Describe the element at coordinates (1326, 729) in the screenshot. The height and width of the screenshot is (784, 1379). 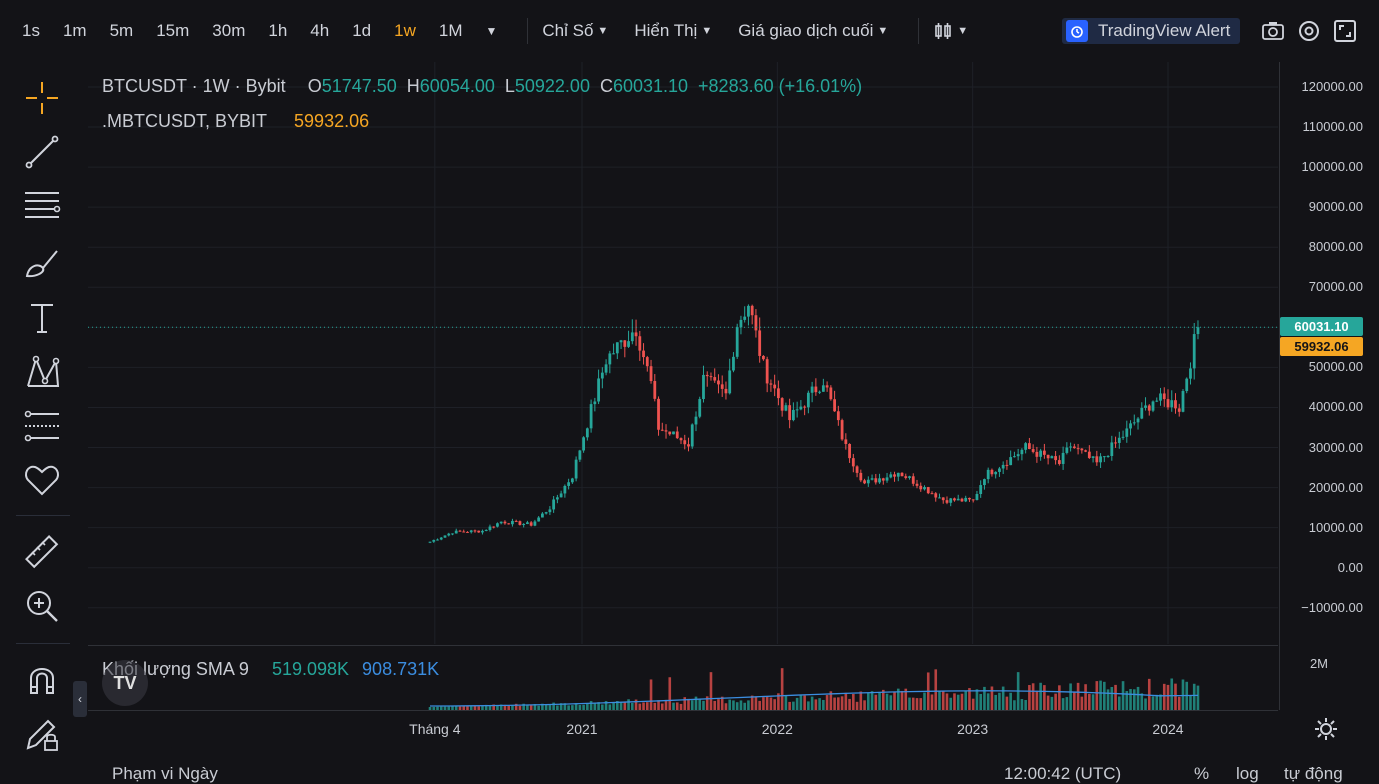
I see `gear-icon` at that location.